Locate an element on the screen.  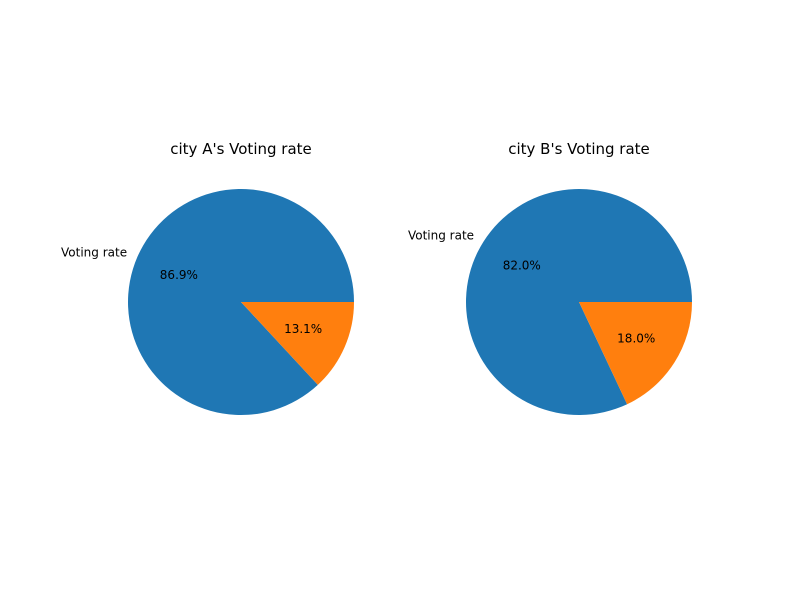
slice-percent-label: 18.0% is located at coordinates (636, 338).